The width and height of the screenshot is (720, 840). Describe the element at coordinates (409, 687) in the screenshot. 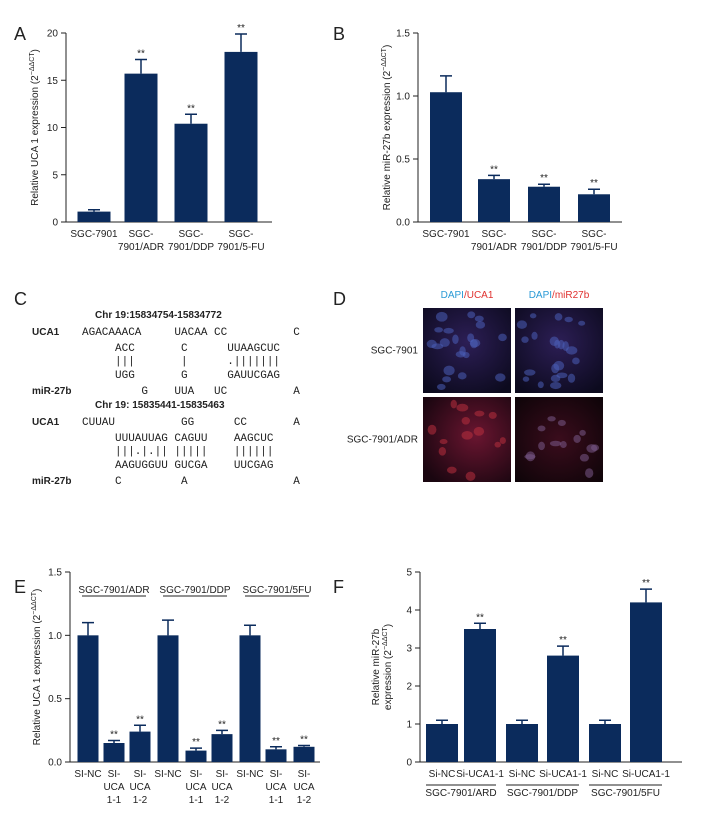

I see `y-tick-label: 2` at that location.